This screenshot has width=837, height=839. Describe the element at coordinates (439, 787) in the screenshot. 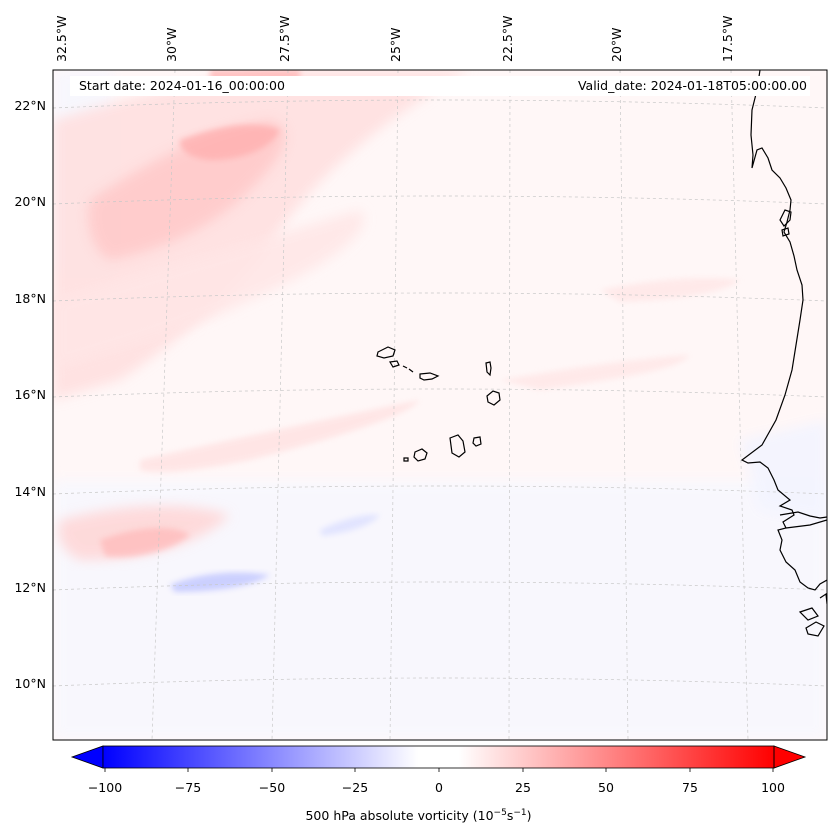

I see `colorbar-tick: 0` at that location.